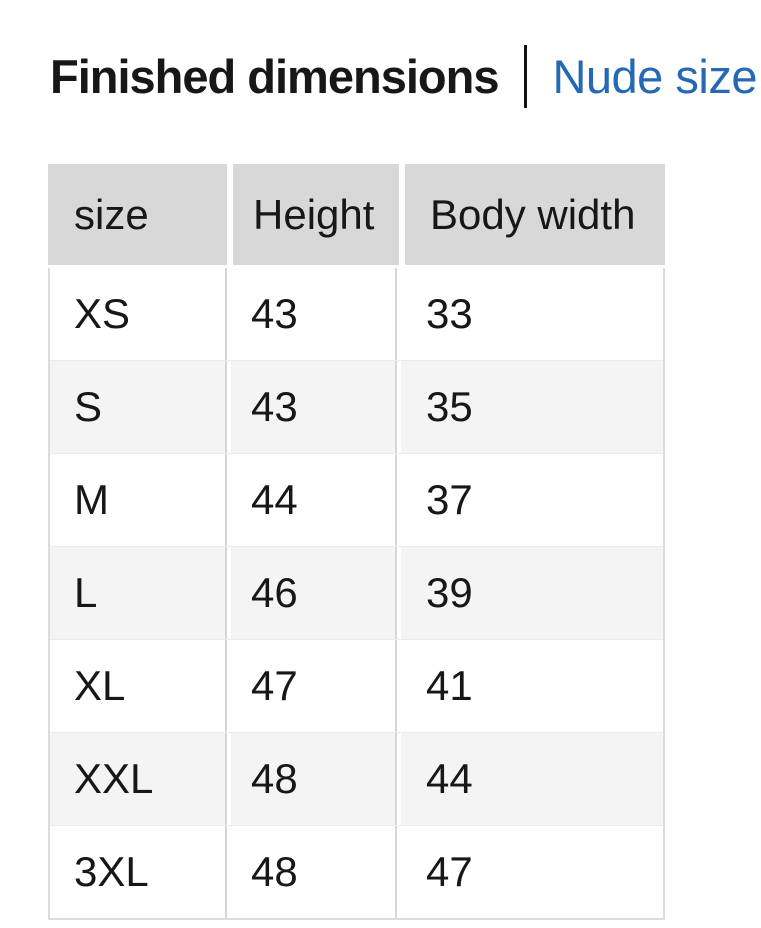 The width and height of the screenshot is (761, 928). I want to click on size-table-header-row: size Height Body width, so click(356, 214).